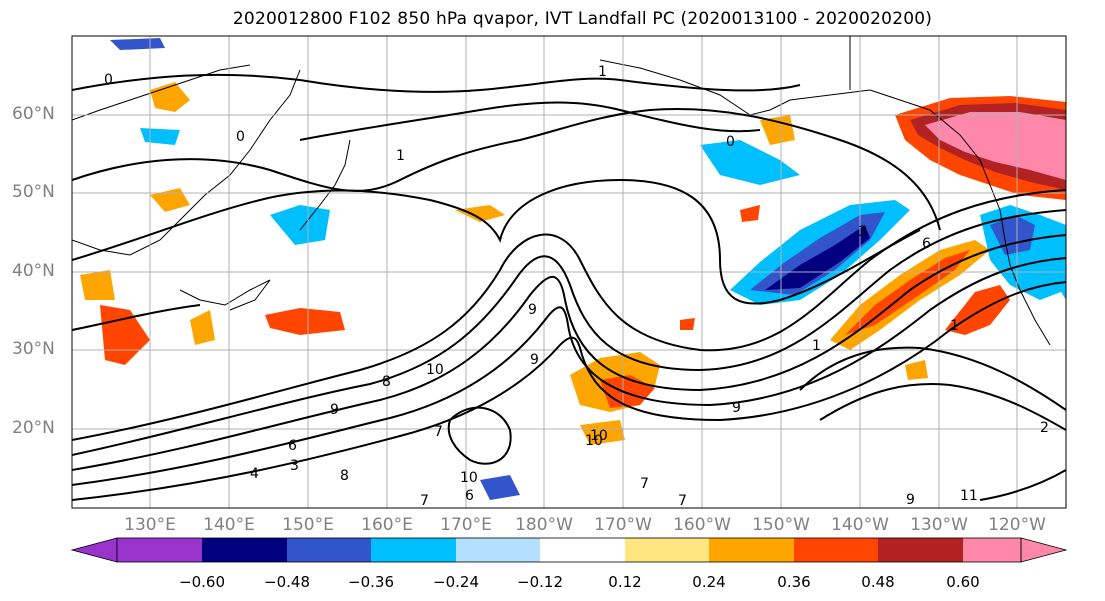 The image size is (1105, 601). I want to click on contour-label: 11, so click(969, 496).